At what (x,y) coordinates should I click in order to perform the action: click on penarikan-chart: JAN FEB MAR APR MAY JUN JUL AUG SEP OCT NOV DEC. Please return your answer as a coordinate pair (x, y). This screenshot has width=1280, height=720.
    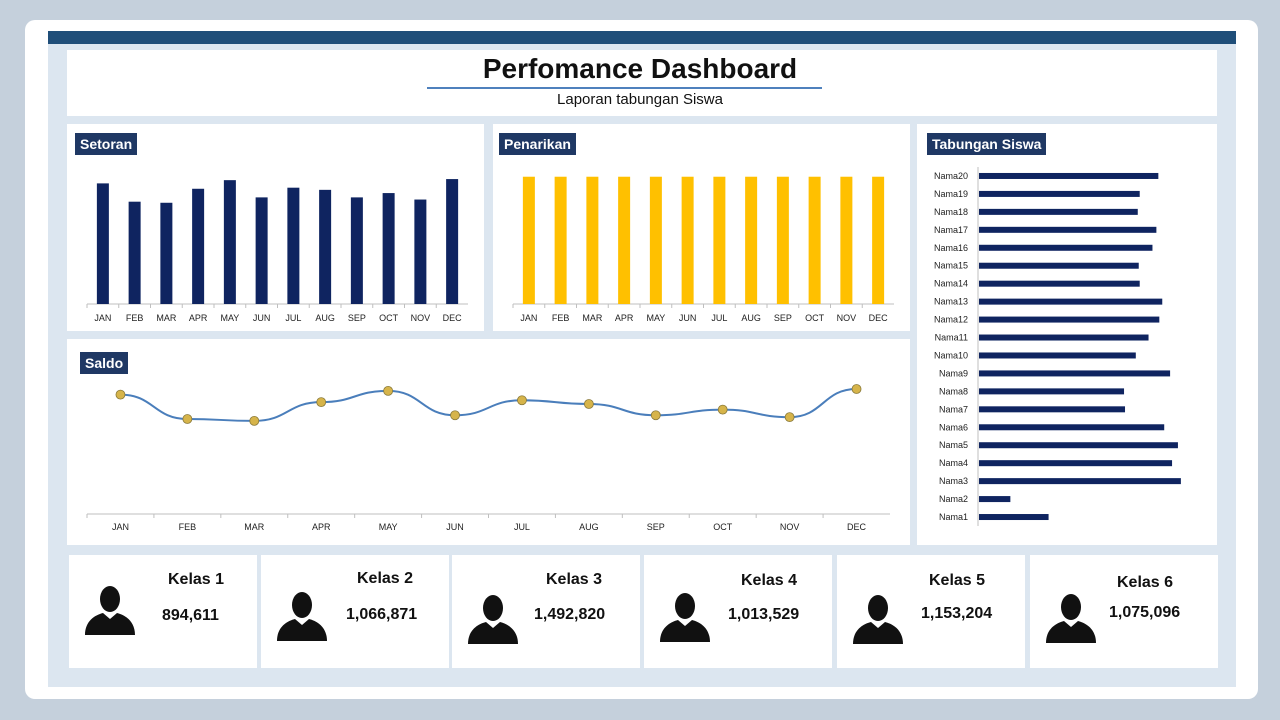
    Looking at the image, I should click on (703, 249).